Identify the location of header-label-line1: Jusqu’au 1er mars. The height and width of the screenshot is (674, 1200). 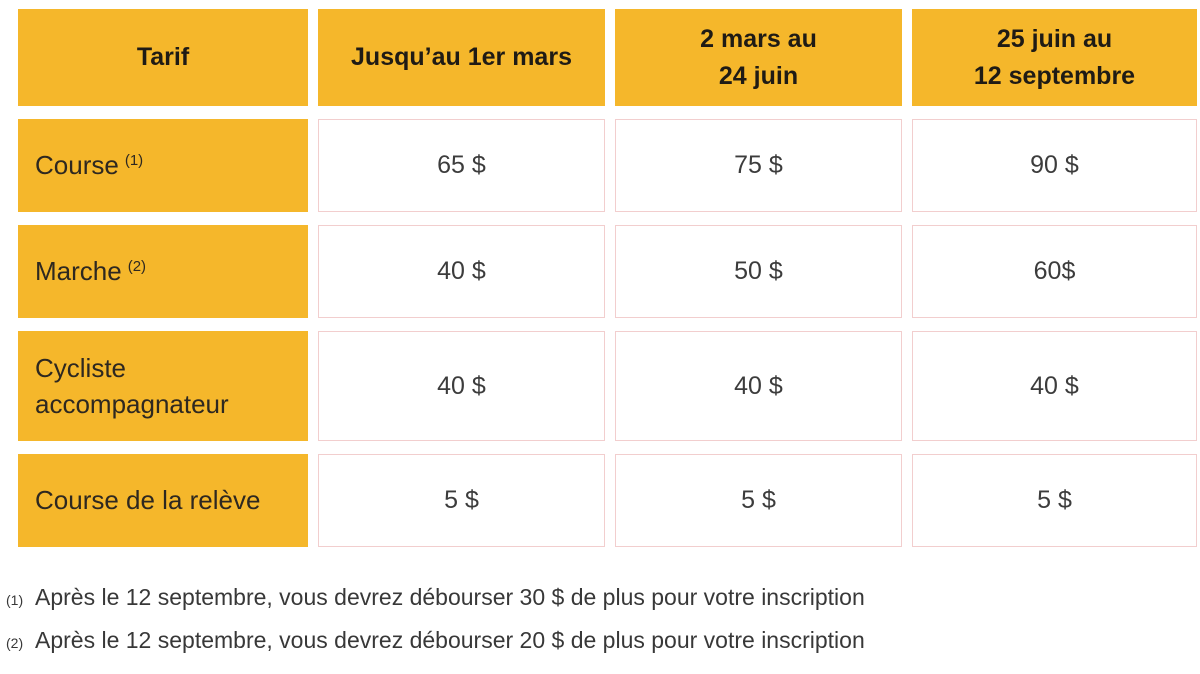
(461, 57).